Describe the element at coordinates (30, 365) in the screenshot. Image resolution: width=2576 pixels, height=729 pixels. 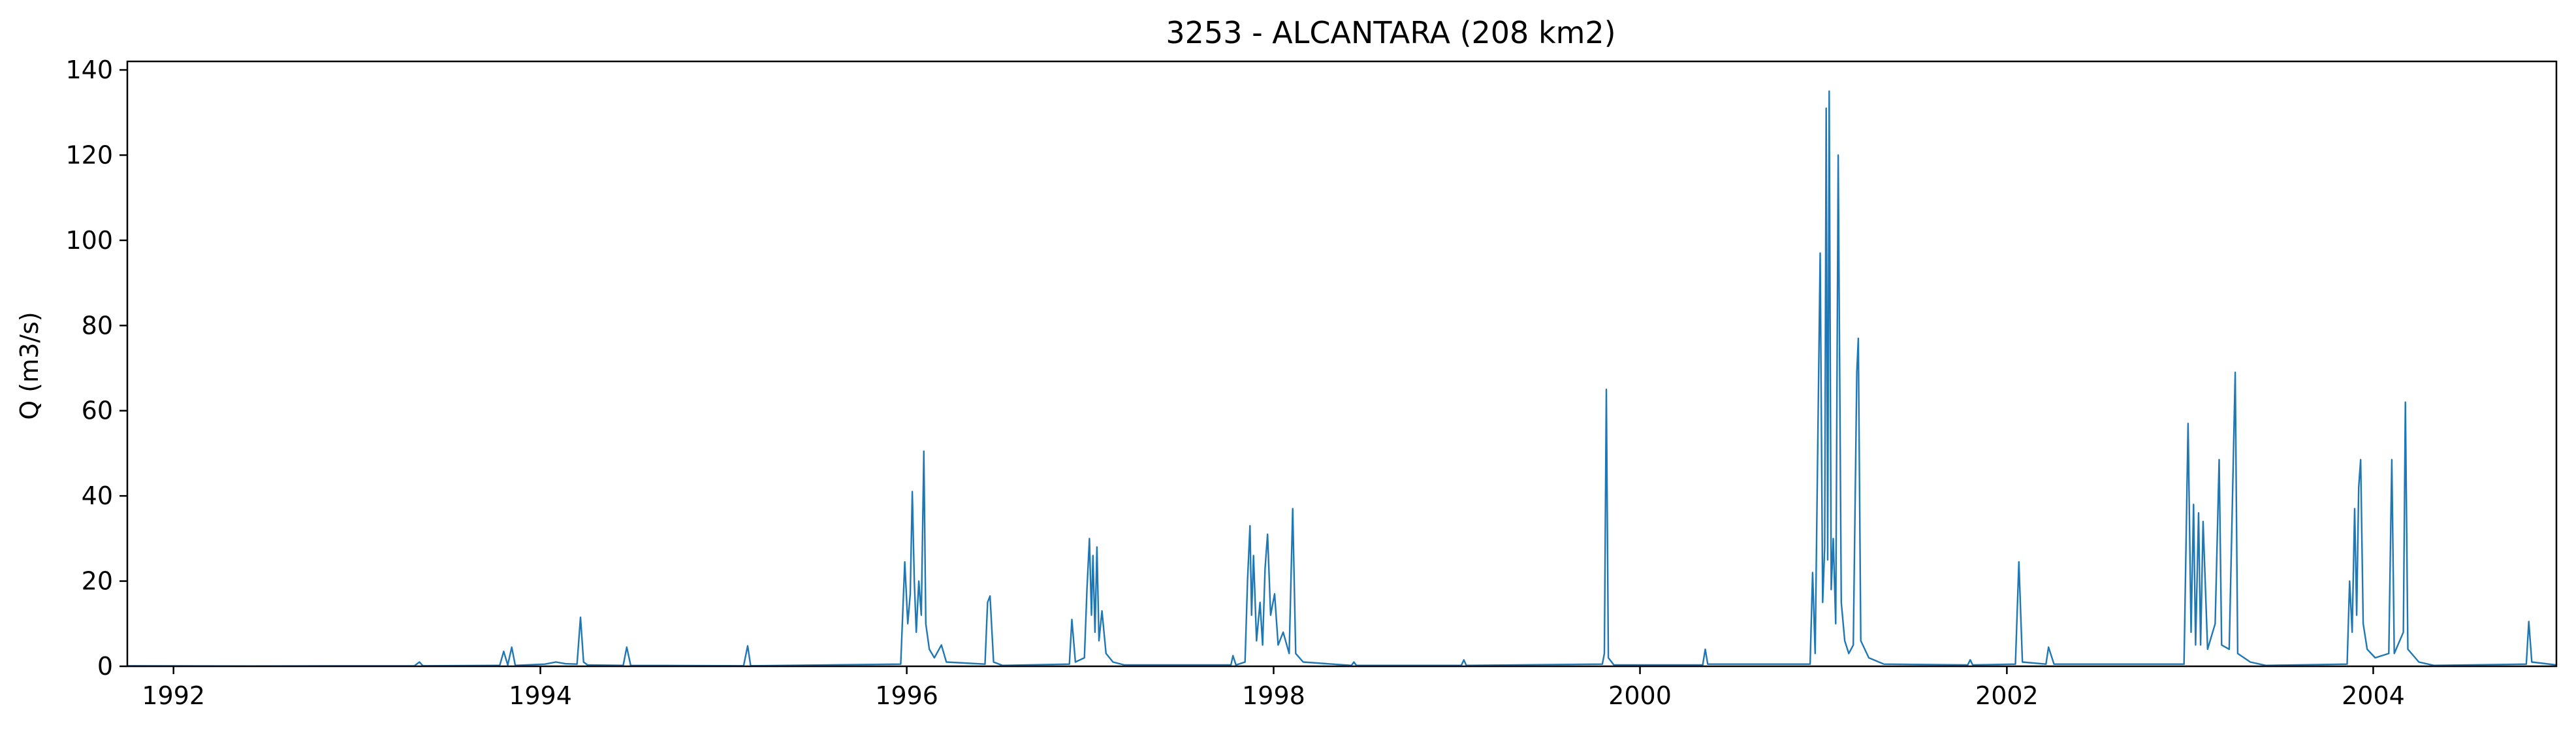
I see `y-axis-title: Q (m3/s)` at that location.